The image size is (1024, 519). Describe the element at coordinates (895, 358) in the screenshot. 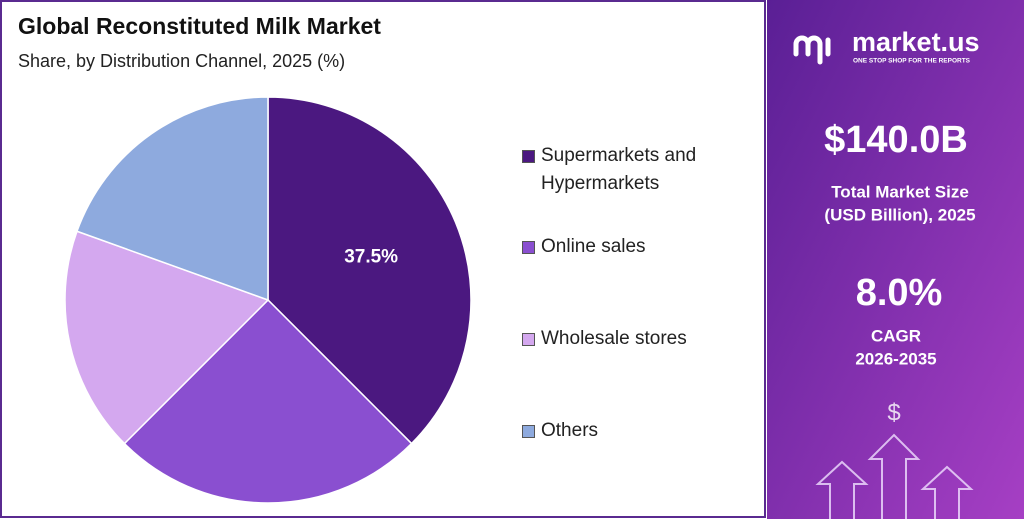

I see `cagr-period: 2026-2035` at that location.